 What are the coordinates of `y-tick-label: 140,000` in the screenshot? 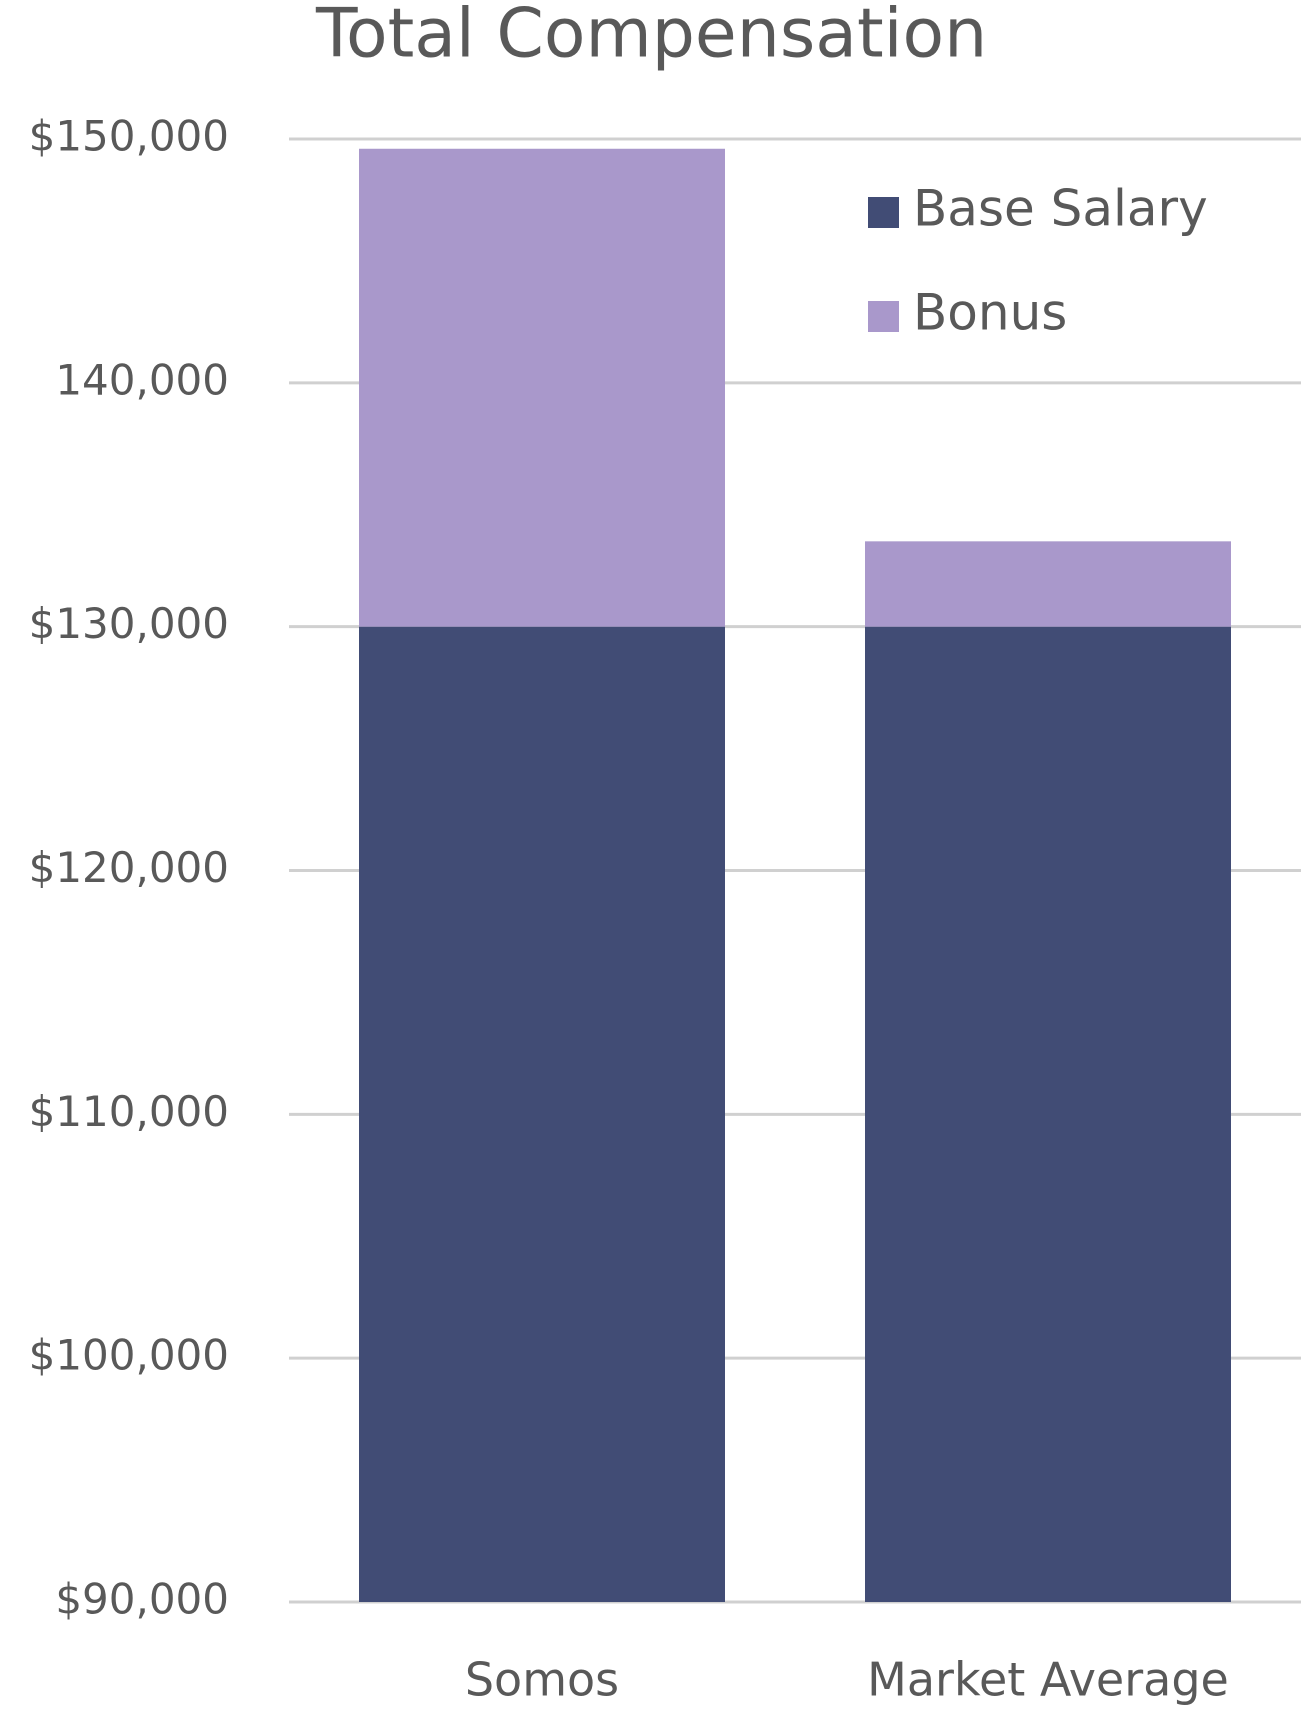 It's located at (142, 379).